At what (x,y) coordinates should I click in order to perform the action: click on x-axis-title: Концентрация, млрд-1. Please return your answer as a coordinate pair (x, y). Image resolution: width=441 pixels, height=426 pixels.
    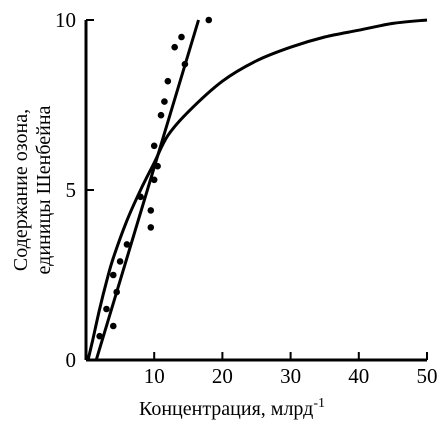
    Looking at the image, I should click on (232, 408).